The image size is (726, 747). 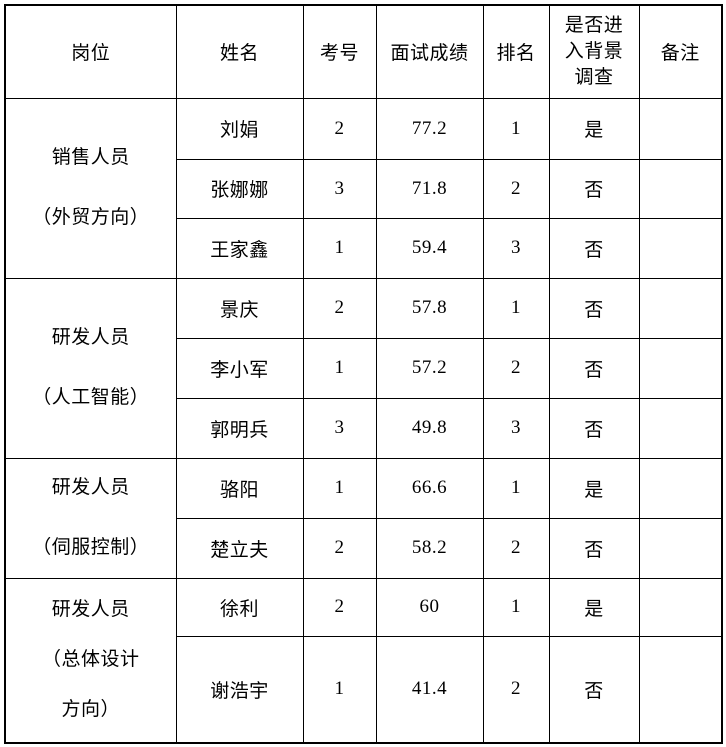 I want to click on score-cell: 60, so click(x=429, y=607).